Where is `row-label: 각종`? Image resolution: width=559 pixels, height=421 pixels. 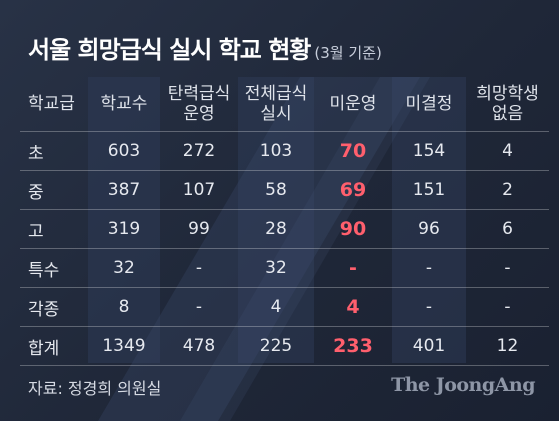
row-label: 각종 is located at coordinates (44, 309).